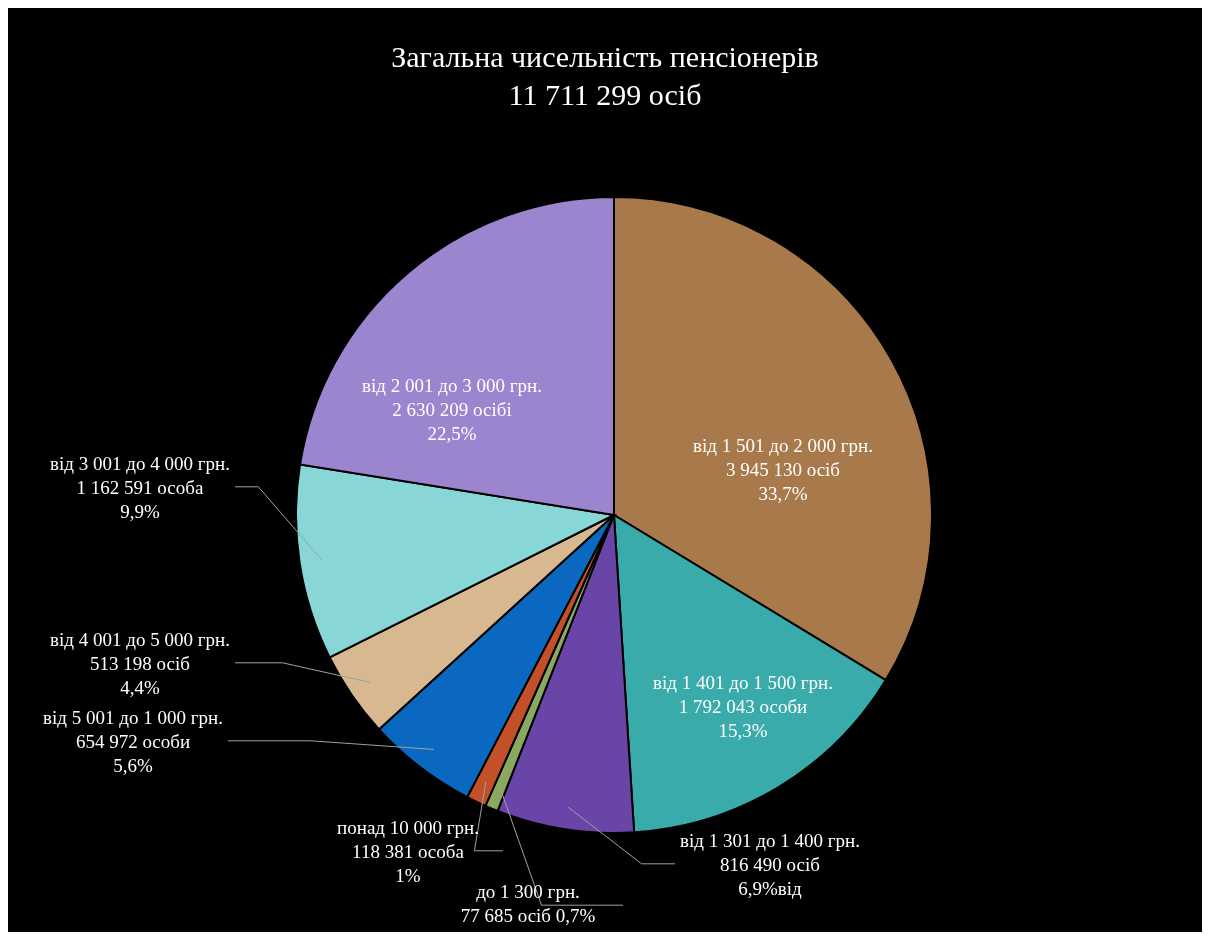 Image resolution: width=1210 pixels, height=940 pixels. I want to click on data-label: 118 381 особа 1%, so click(408, 863).